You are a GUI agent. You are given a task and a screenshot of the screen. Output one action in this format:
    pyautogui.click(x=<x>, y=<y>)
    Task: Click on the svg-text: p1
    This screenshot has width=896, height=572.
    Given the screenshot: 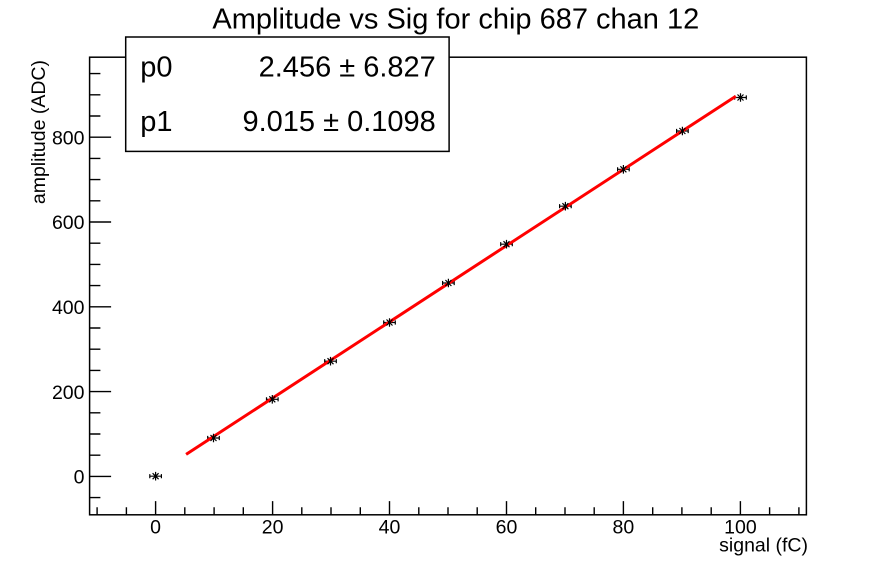 What is the action you would take?
    pyautogui.click(x=156, y=122)
    